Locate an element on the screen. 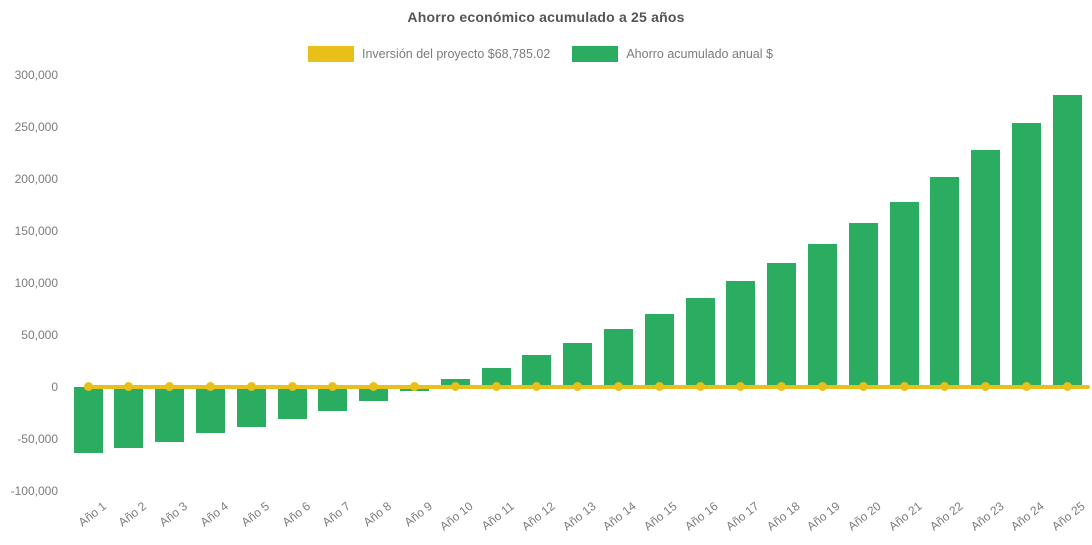 The height and width of the screenshot is (545, 1092). legend-swatch-inversion is located at coordinates (331, 54).